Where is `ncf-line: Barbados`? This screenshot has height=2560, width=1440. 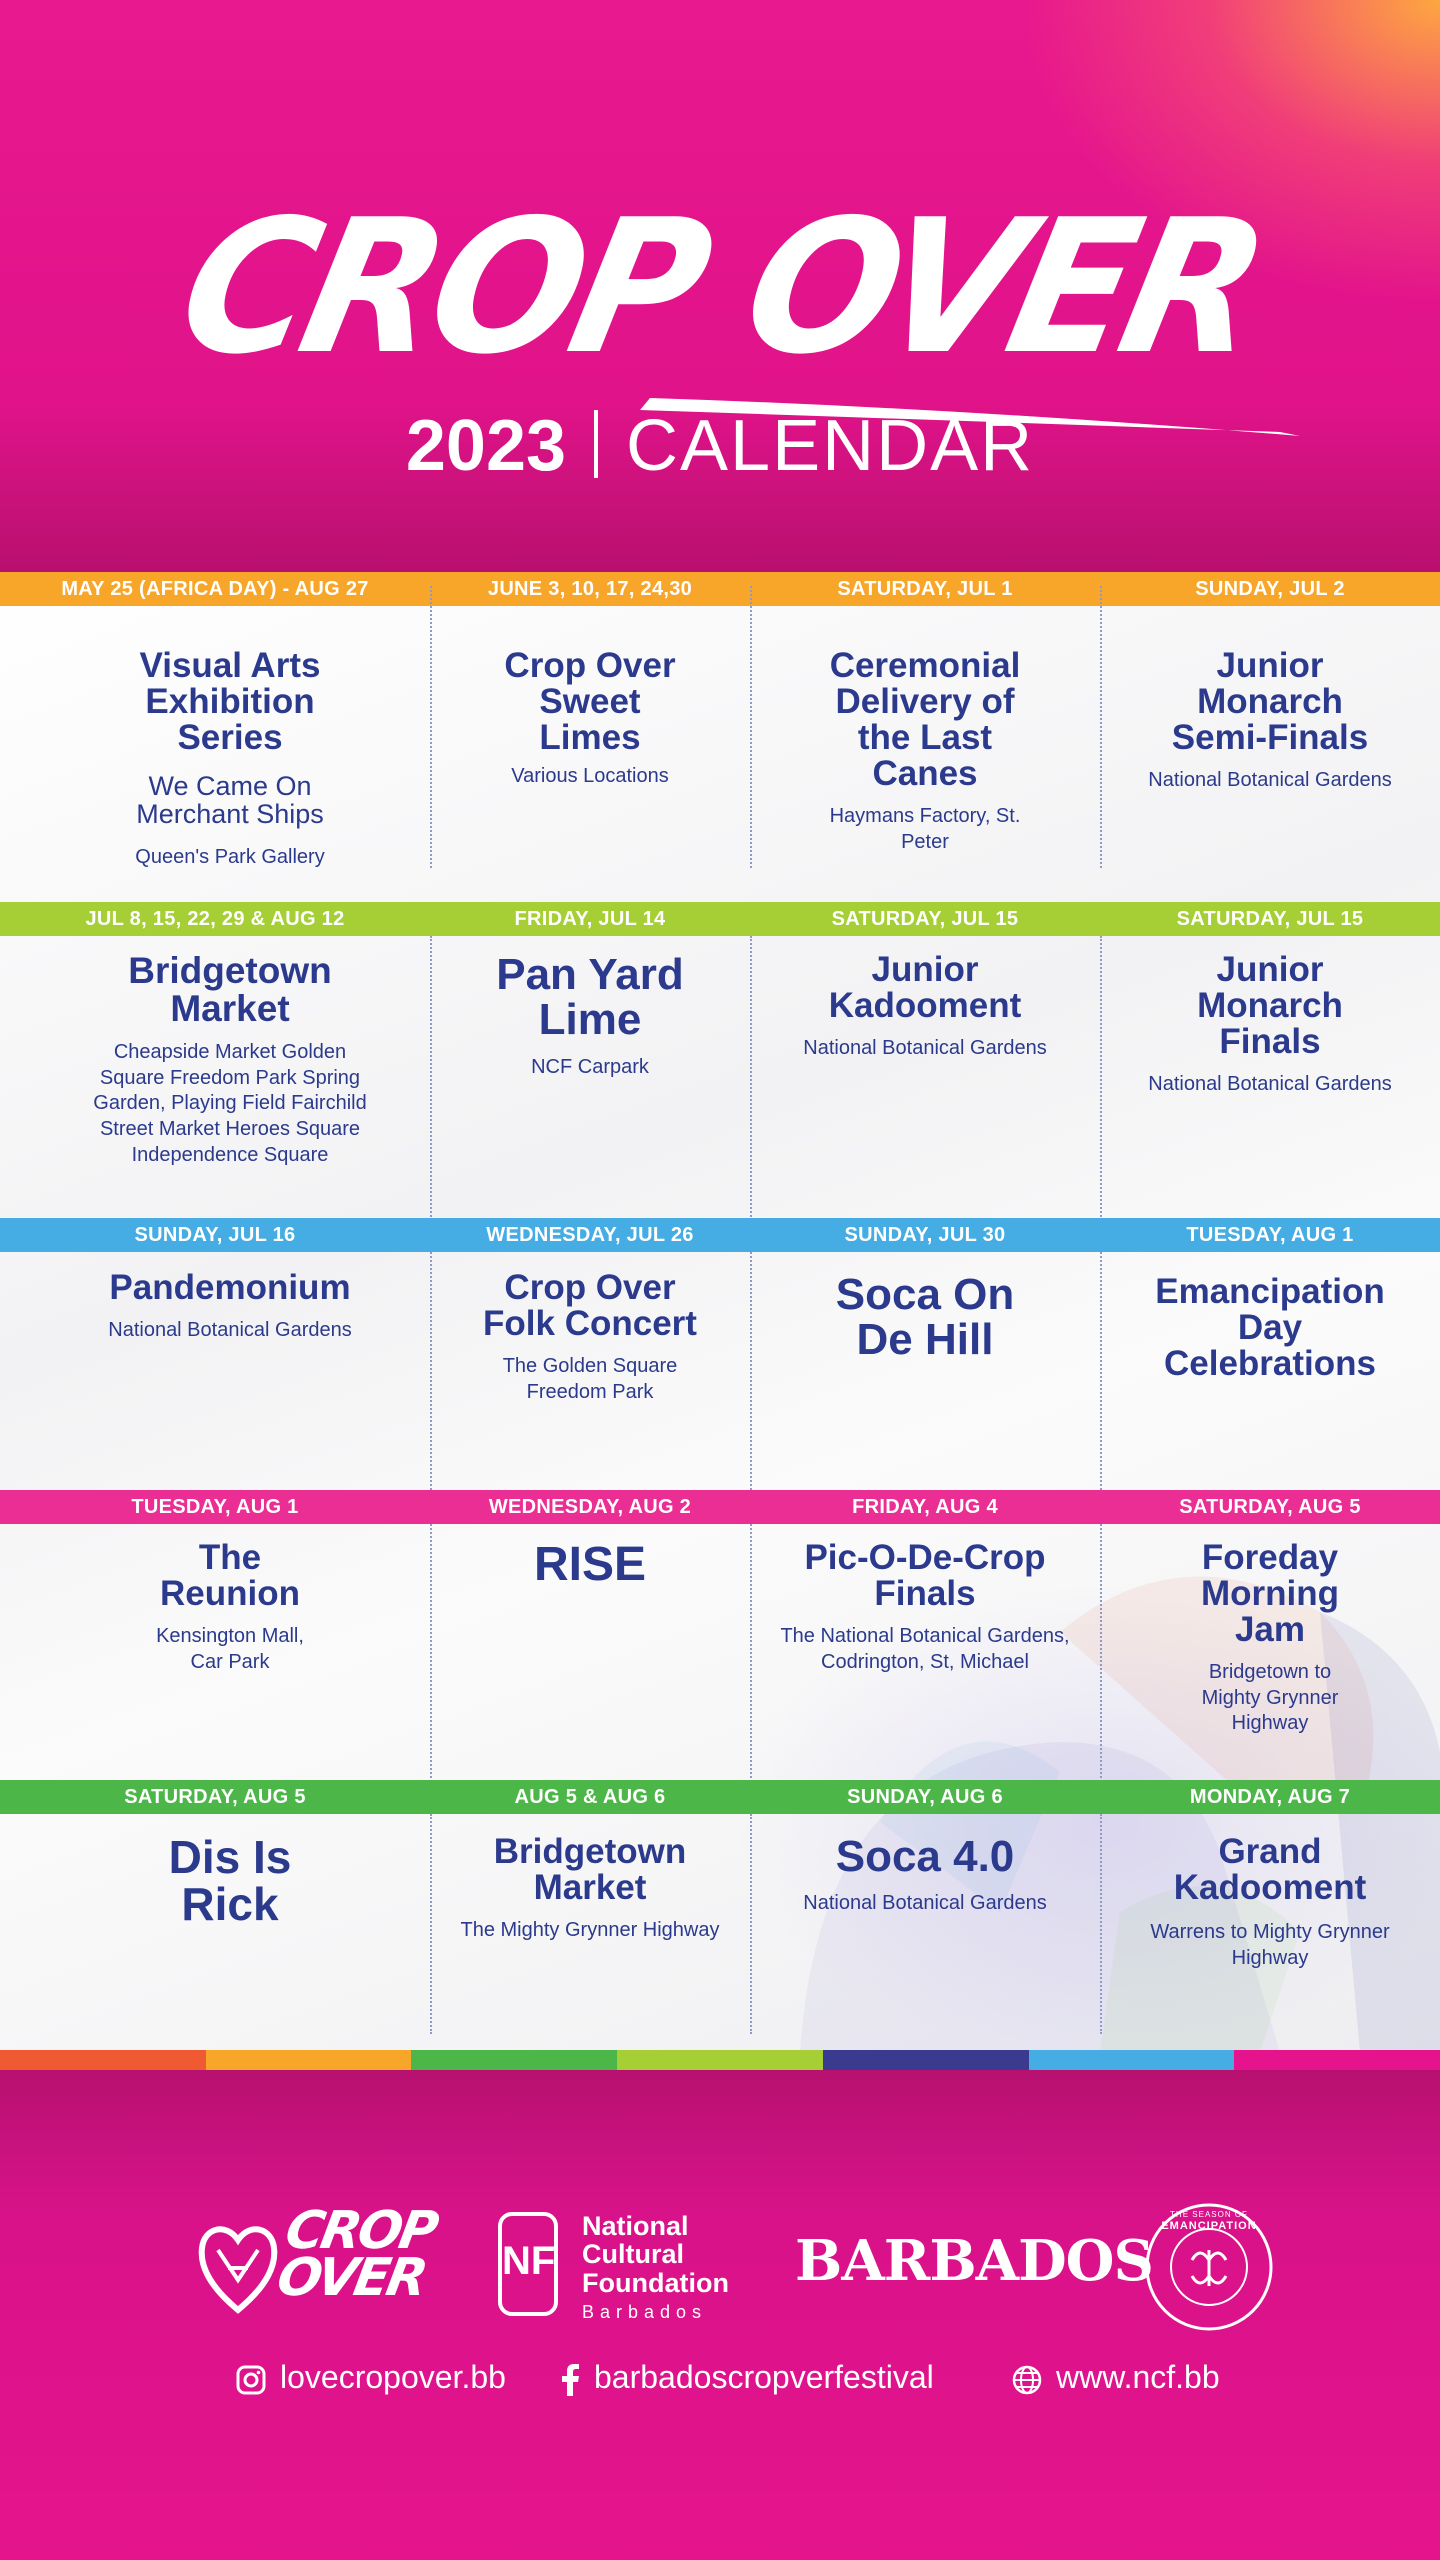 ncf-line: Barbados is located at coordinates (645, 2312).